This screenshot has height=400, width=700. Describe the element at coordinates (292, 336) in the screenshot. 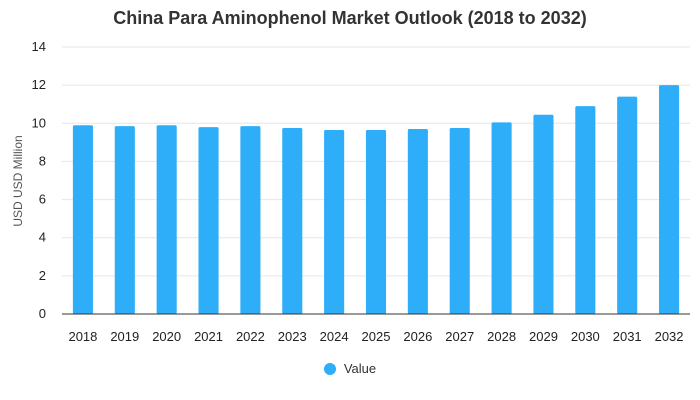

I see `x-tick-label: 2023` at that location.